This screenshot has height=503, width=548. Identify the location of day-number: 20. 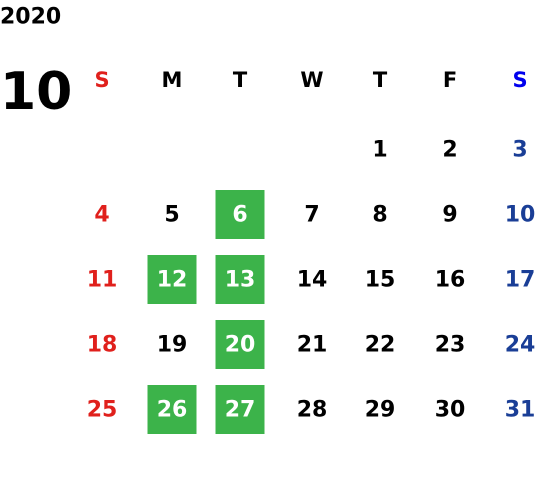
(240, 345).